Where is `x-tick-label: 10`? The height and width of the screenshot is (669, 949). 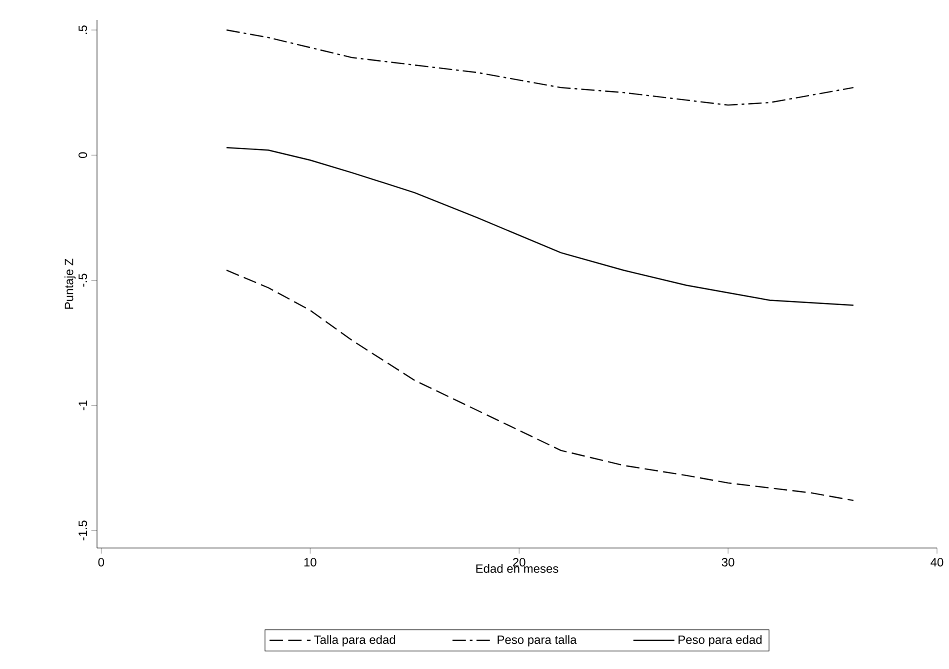
x-tick-label: 10 is located at coordinates (310, 562).